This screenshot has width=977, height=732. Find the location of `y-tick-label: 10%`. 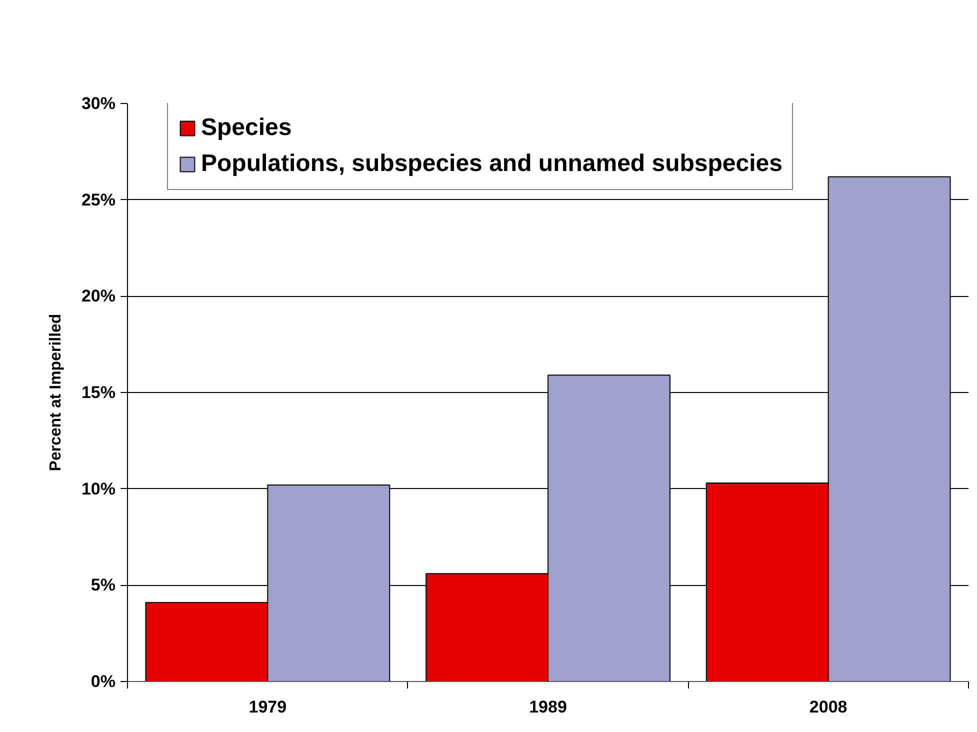

y-tick-label: 10% is located at coordinates (98, 488).